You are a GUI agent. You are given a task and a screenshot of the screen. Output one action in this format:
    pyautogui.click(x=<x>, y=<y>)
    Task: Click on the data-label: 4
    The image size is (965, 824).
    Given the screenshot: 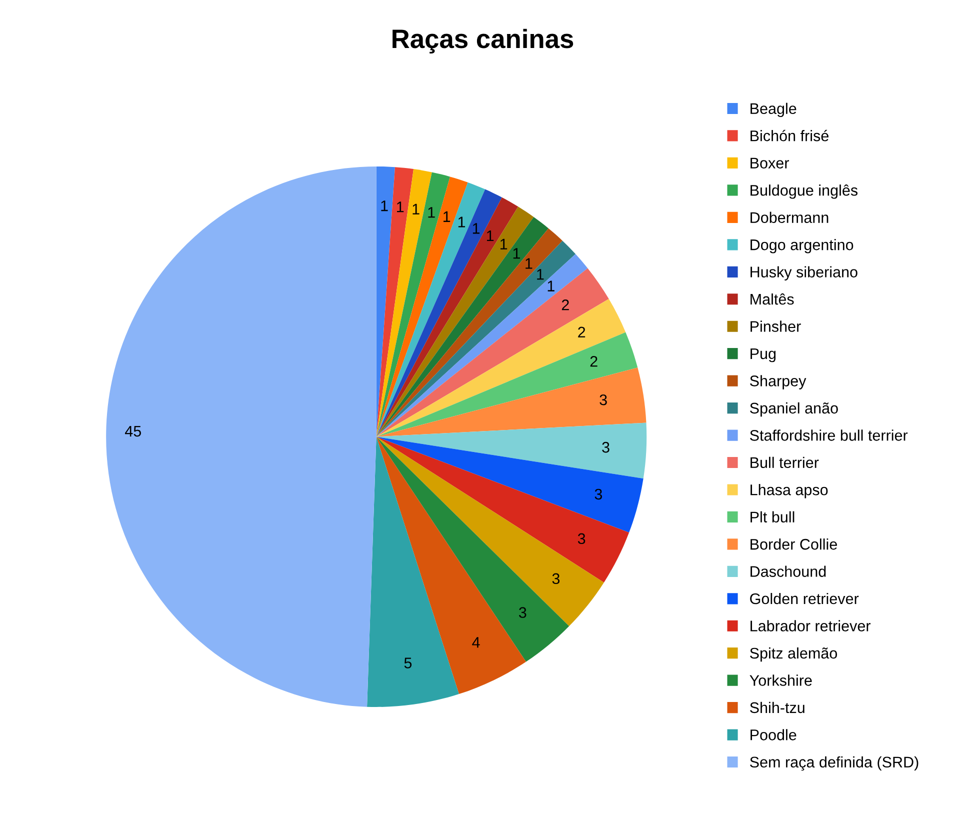 What is the action you would take?
    pyautogui.click(x=476, y=642)
    